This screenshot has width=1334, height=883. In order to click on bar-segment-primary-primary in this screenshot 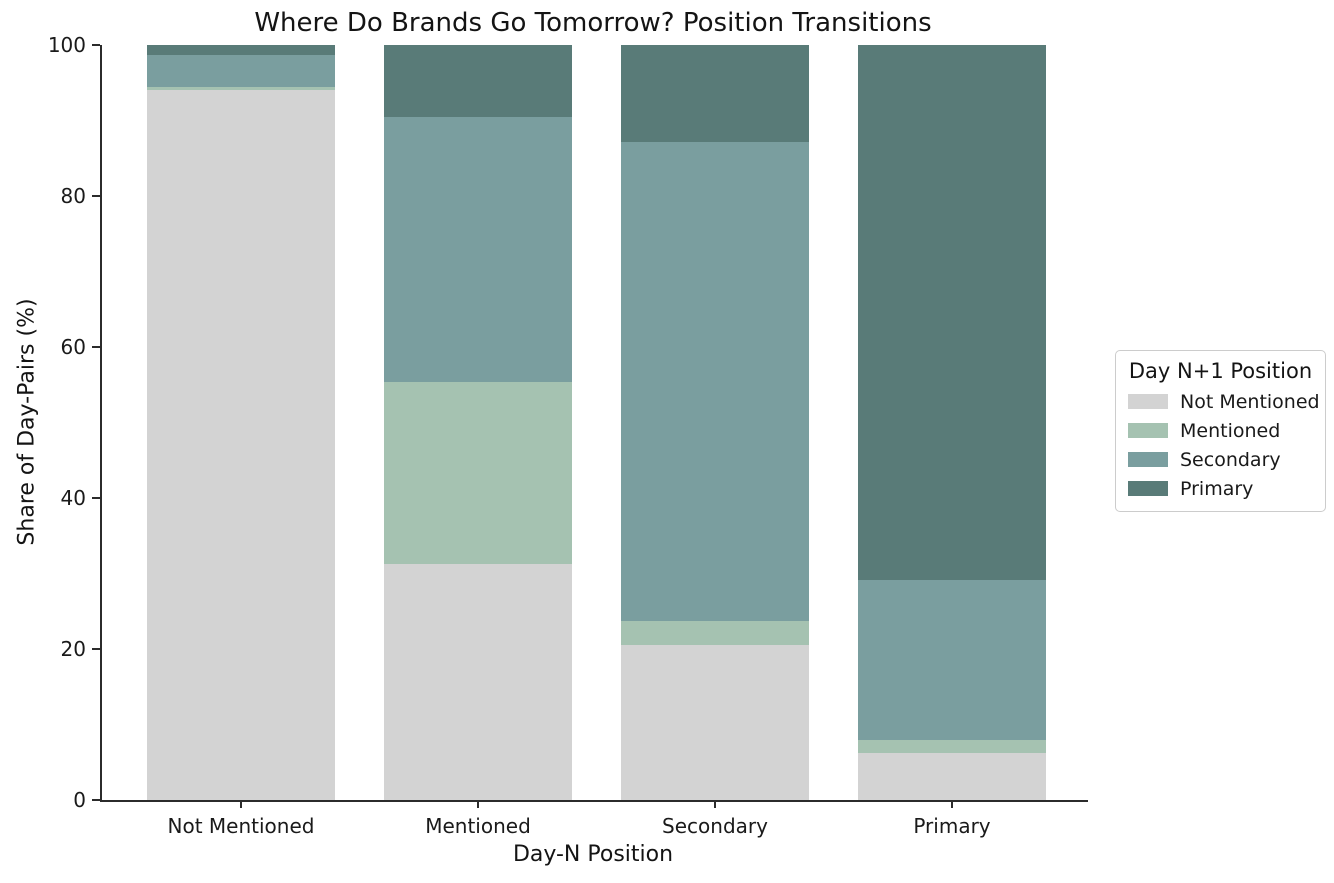, I will do `click(952, 312)`.